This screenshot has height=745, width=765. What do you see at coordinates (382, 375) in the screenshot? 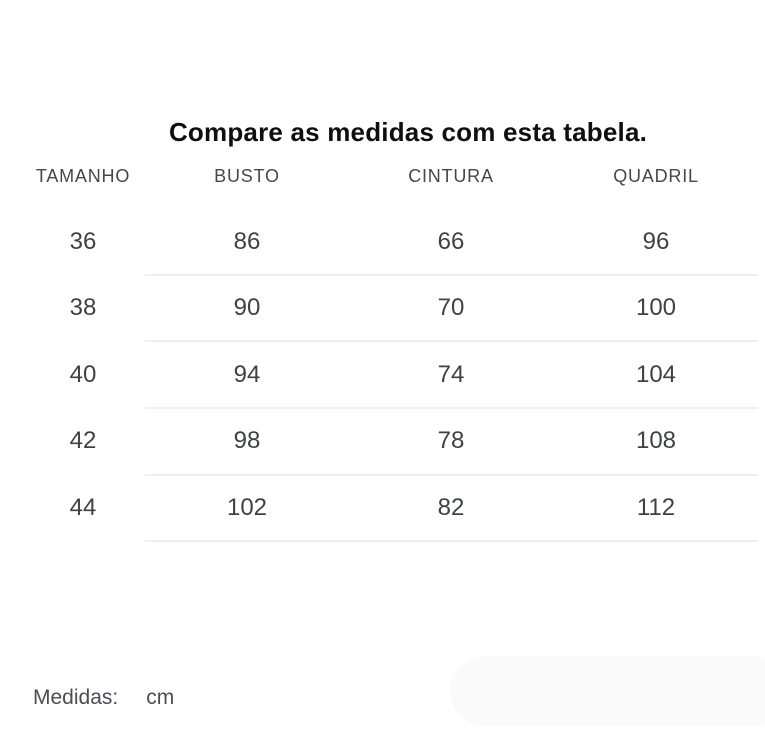
I see `table-row: 40 94 74 104` at bounding box center [382, 375].